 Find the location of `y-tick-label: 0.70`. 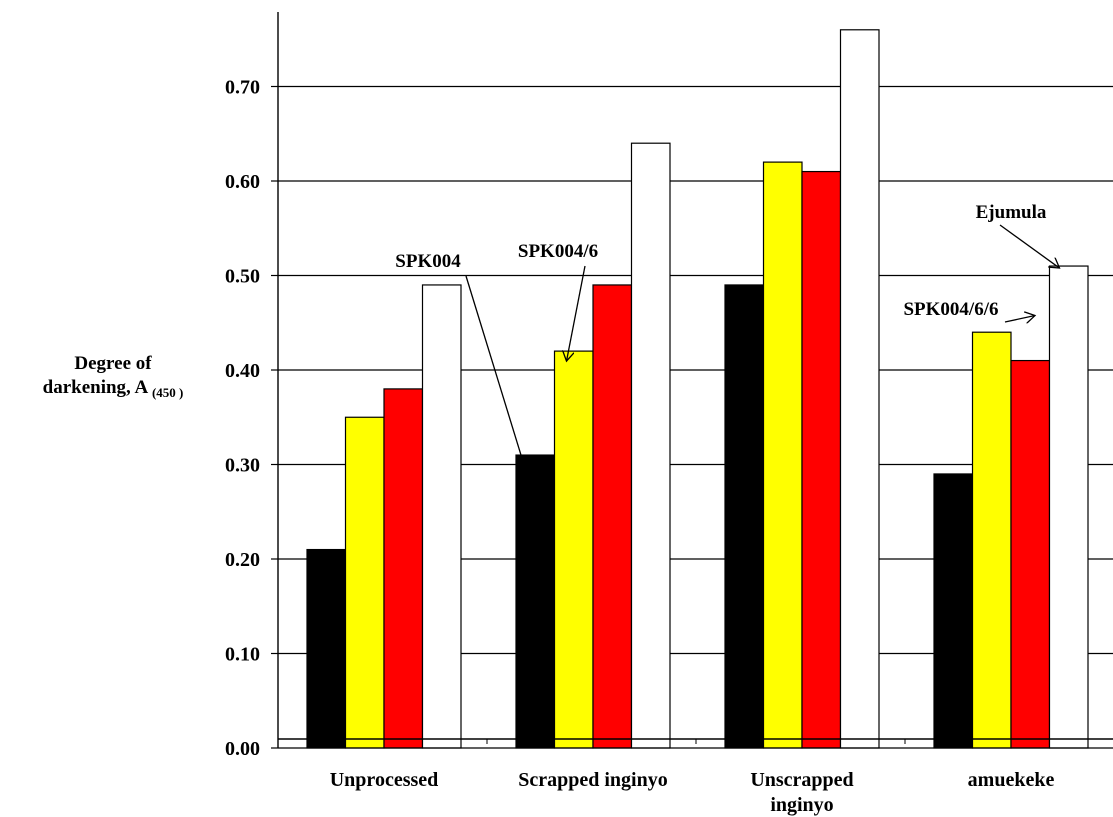

y-tick-label: 0.70 is located at coordinates (242, 88).